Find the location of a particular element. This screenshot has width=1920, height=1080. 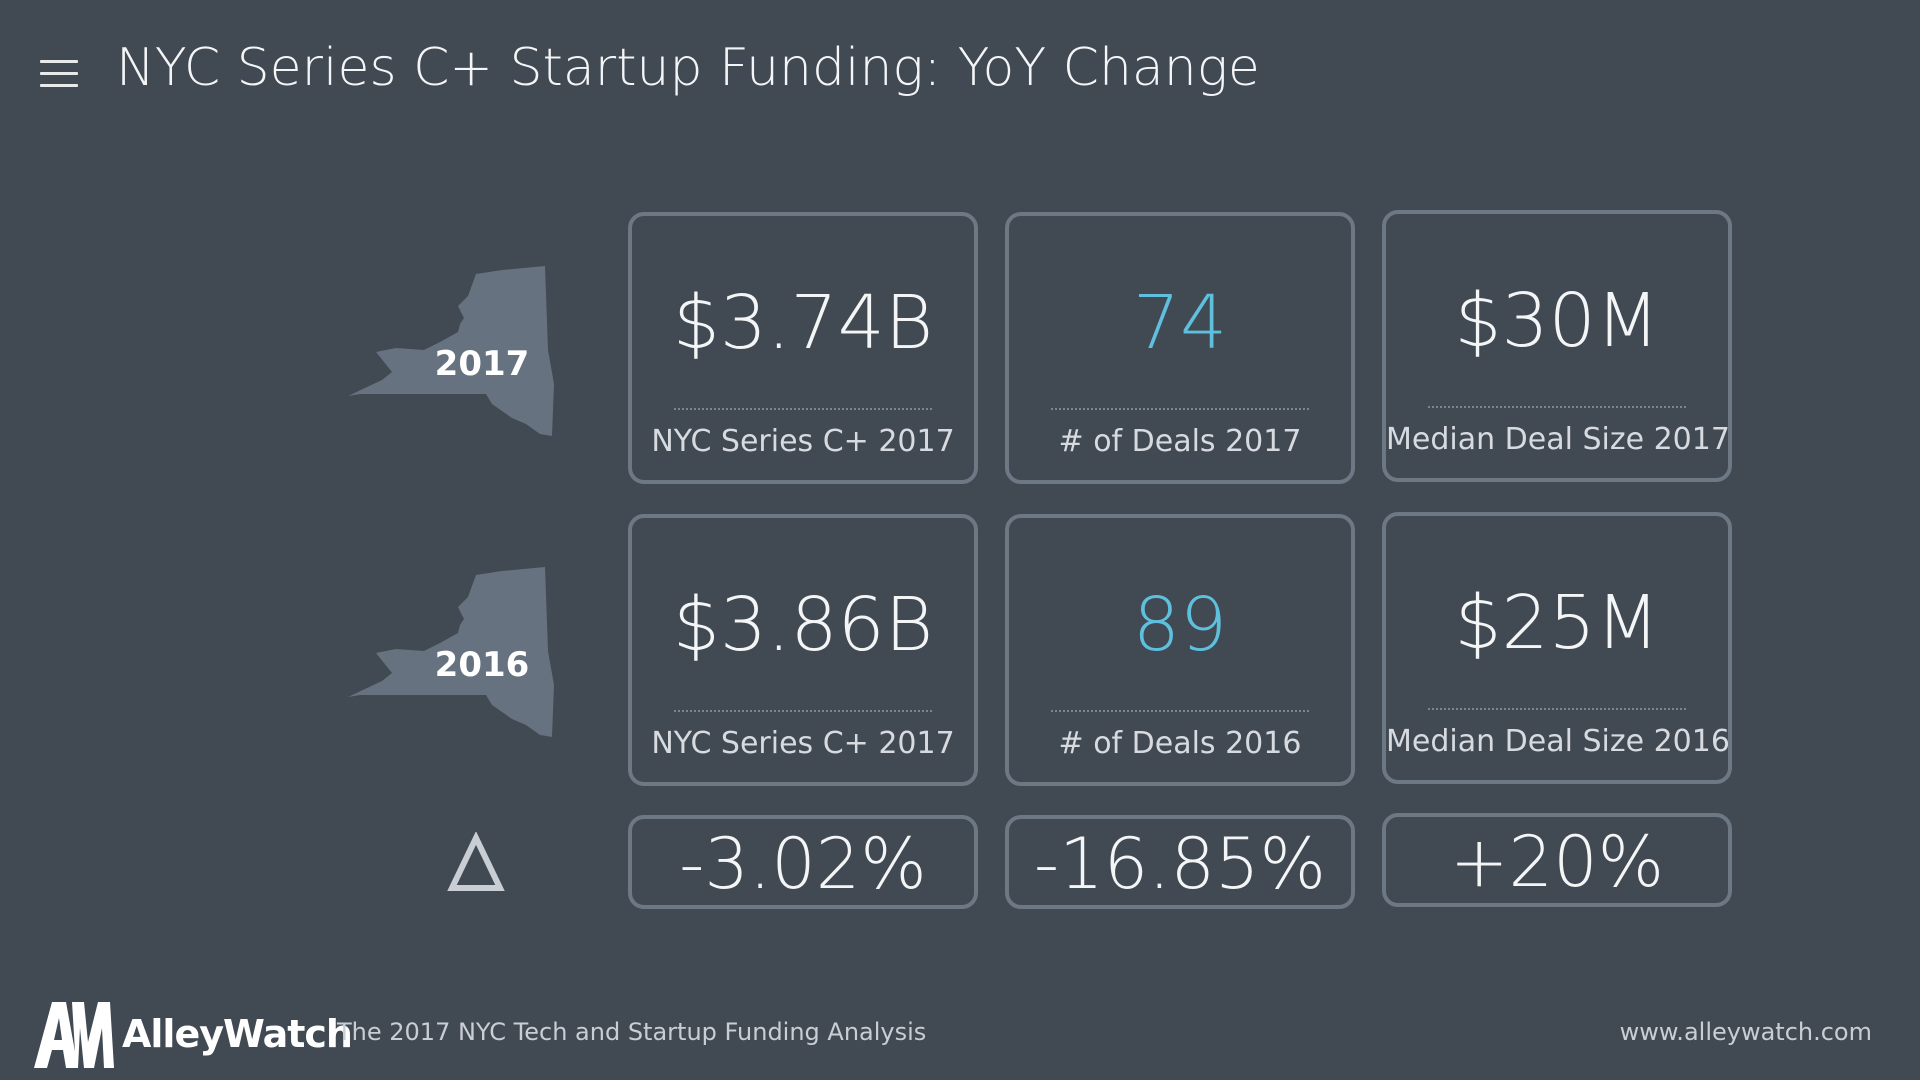

state-2016: 2016 is located at coordinates (450, 653).